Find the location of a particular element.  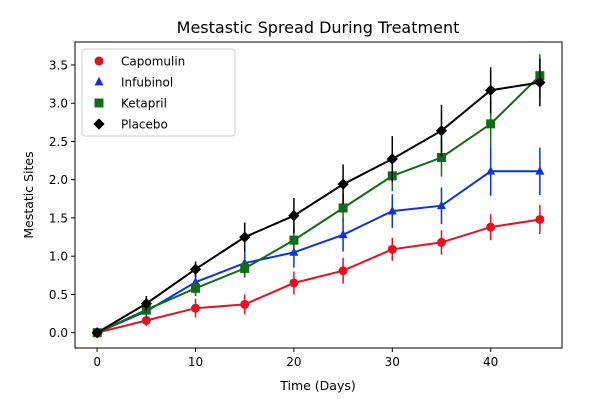

x-tick-label: 40 is located at coordinates (490, 362).